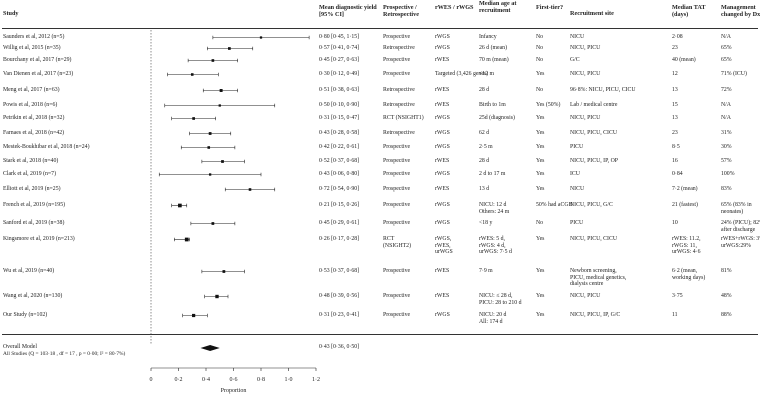  I want to click on cell-first-tier: Yes (50%), so click(548, 105).